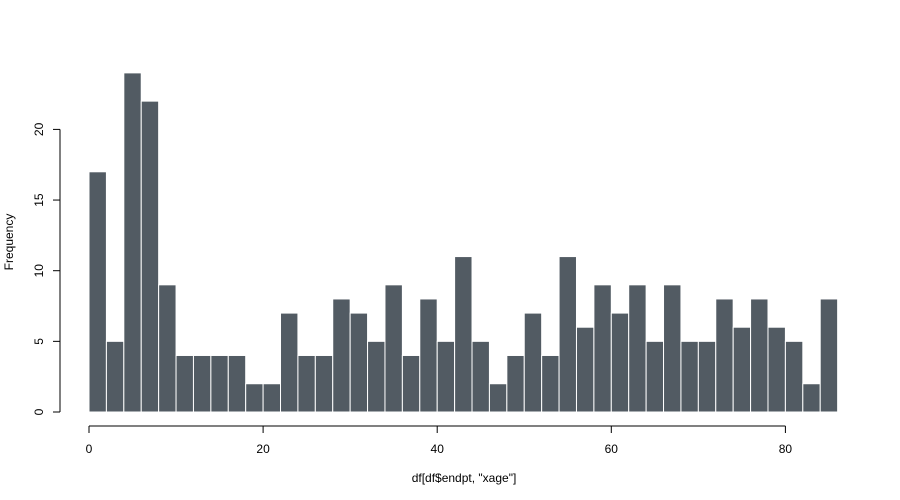 Image resolution: width=900 pixels, height=500 pixels. What do you see at coordinates (39, 411) in the screenshot?
I see `y-tick-label: 0` at bounding box center [39, 411].